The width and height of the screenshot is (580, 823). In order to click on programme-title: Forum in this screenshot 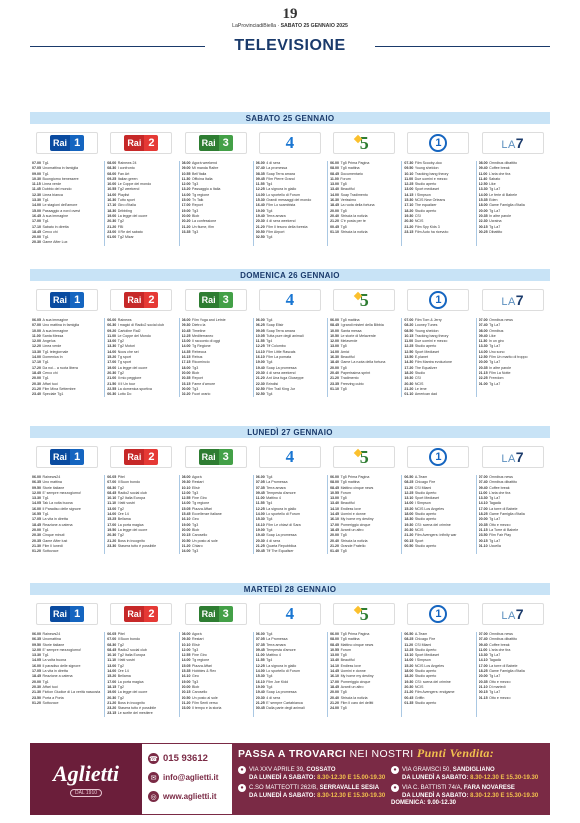, I will do `click(345, 649)`.